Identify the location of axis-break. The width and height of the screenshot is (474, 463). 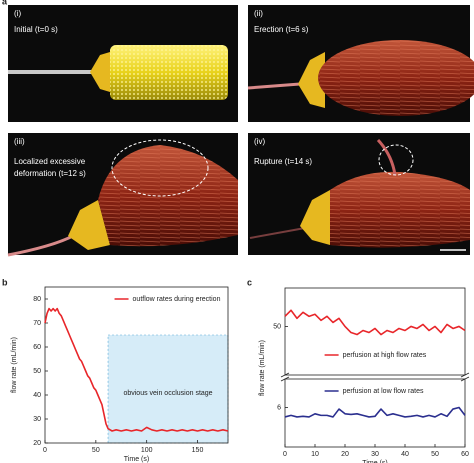
(375, 377).